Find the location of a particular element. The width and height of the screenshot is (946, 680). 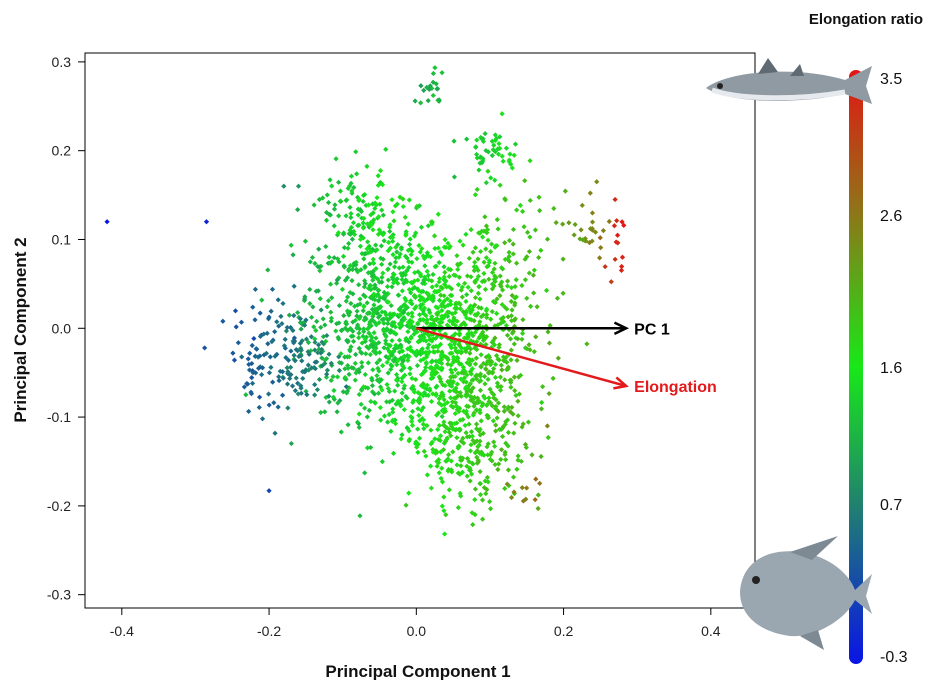

y-tick-label: 0.3 is located at coordinates (62, 62).